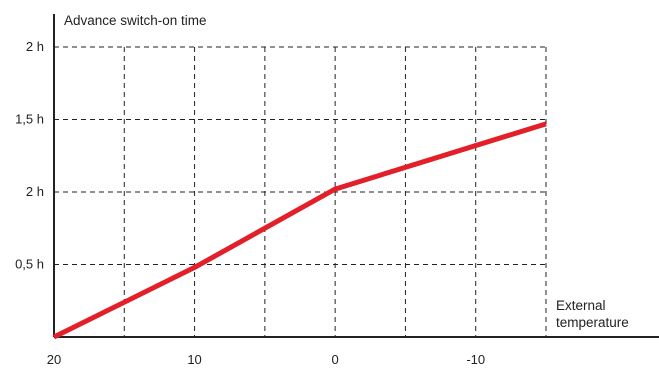  What do you see at coordinates (29, 119) in the screenshot?
I see `y-tick-label: 1,5 h` at bounding box center [29, 119].